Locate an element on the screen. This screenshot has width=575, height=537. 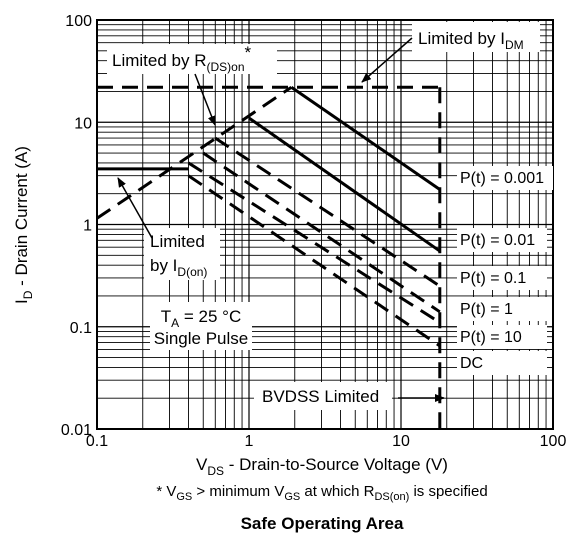
series-label: P(t) = 0.1 is located at coordinates (493, 278).